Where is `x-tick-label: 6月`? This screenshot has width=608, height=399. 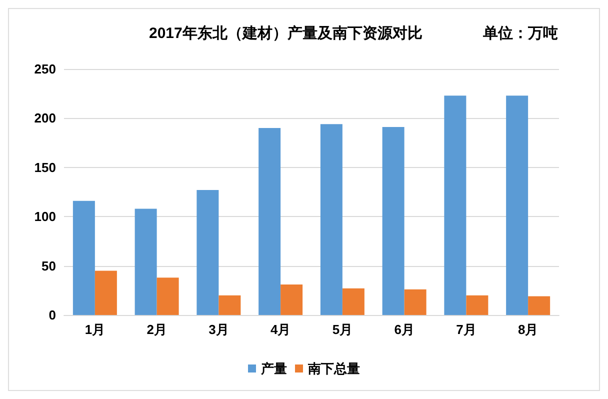
x-tick-label: 6月 is located at coordinates (404, 329).